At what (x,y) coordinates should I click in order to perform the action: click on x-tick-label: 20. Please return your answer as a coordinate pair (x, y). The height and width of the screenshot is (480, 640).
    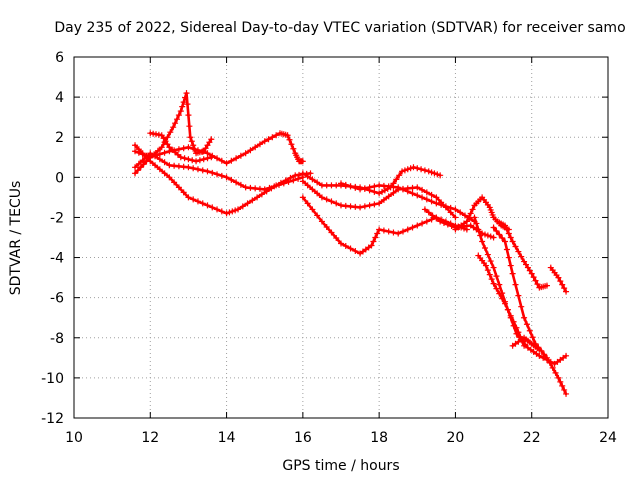
    Looking at the image, I should click on (456, 438).